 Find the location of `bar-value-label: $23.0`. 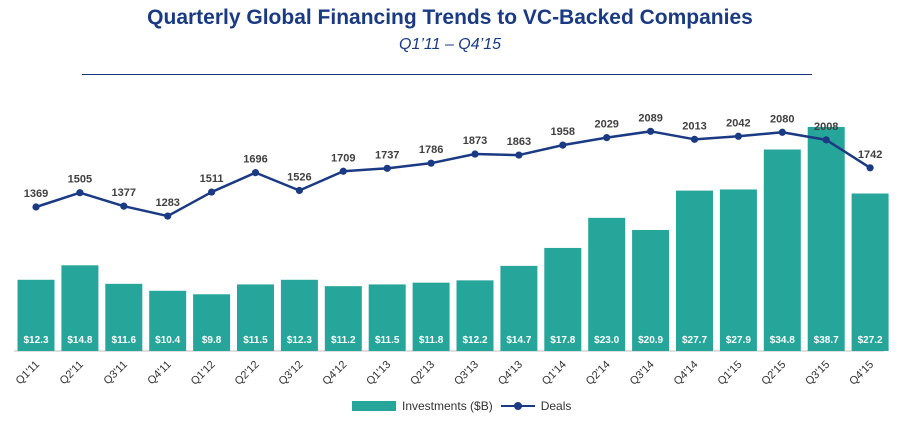

bar-value-label: $23.0 is located at coordinates (606, 340).